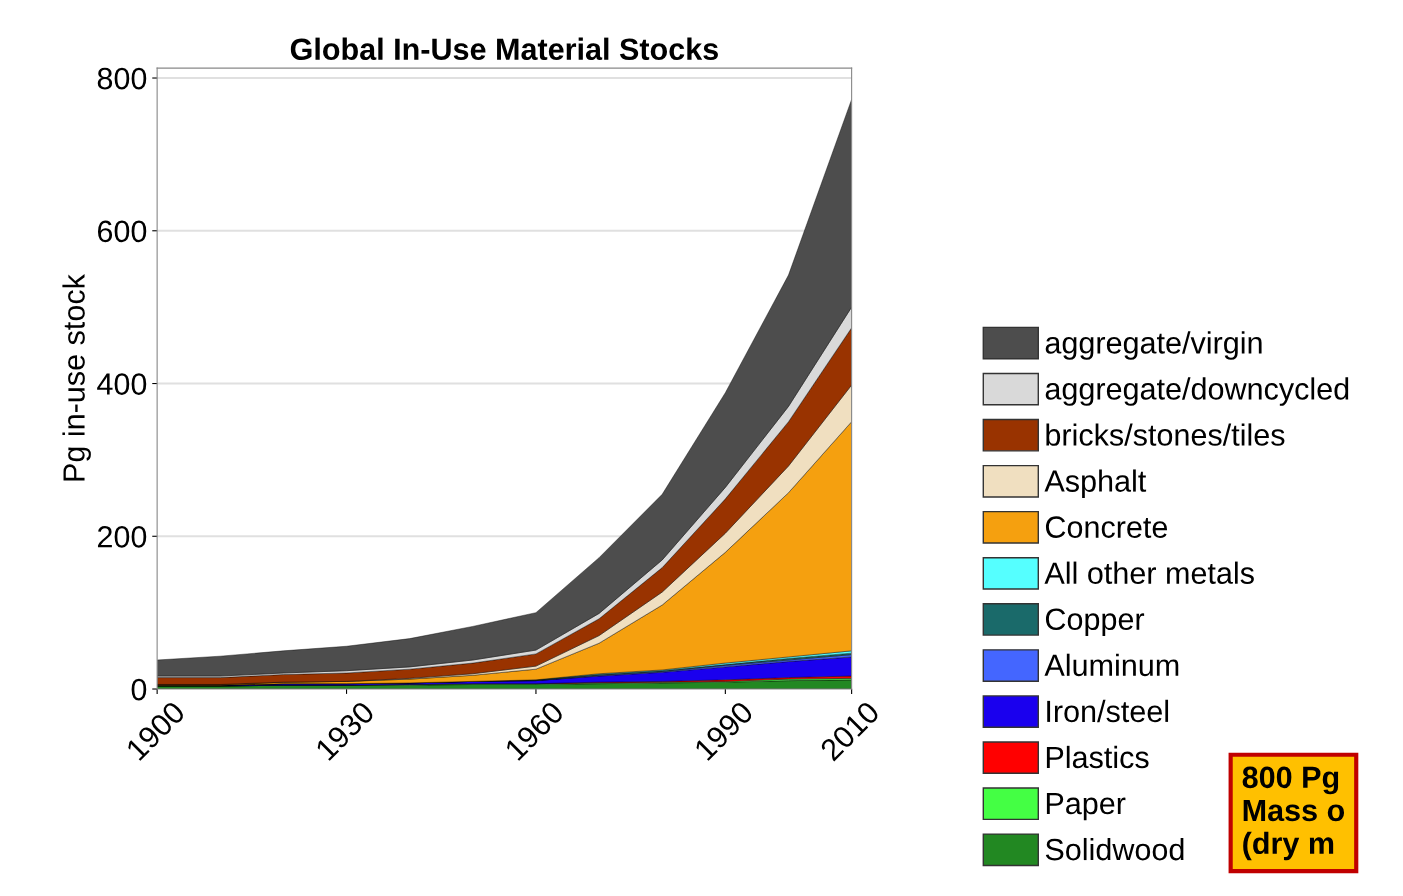 The width and height of the screenshot is (1403, 896). I want to click on y-tick-label: 0, so click(139, 689).